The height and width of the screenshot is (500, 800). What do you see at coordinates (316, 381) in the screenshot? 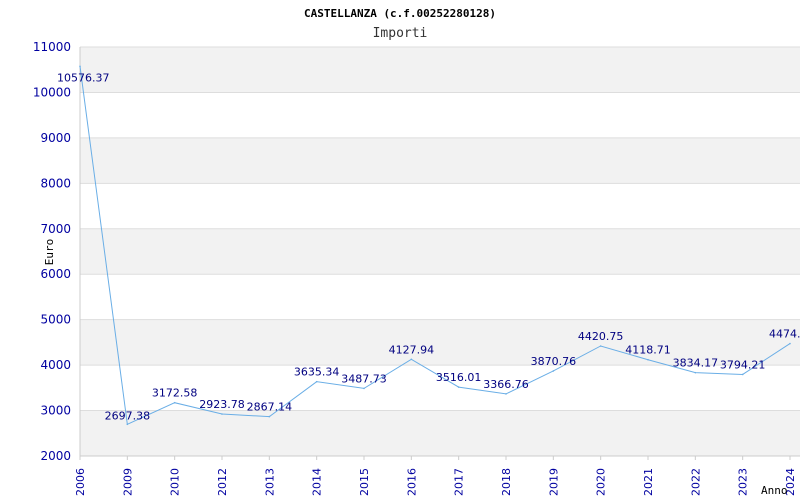
I see `data-point-2014` at bounding box center [316, 381].